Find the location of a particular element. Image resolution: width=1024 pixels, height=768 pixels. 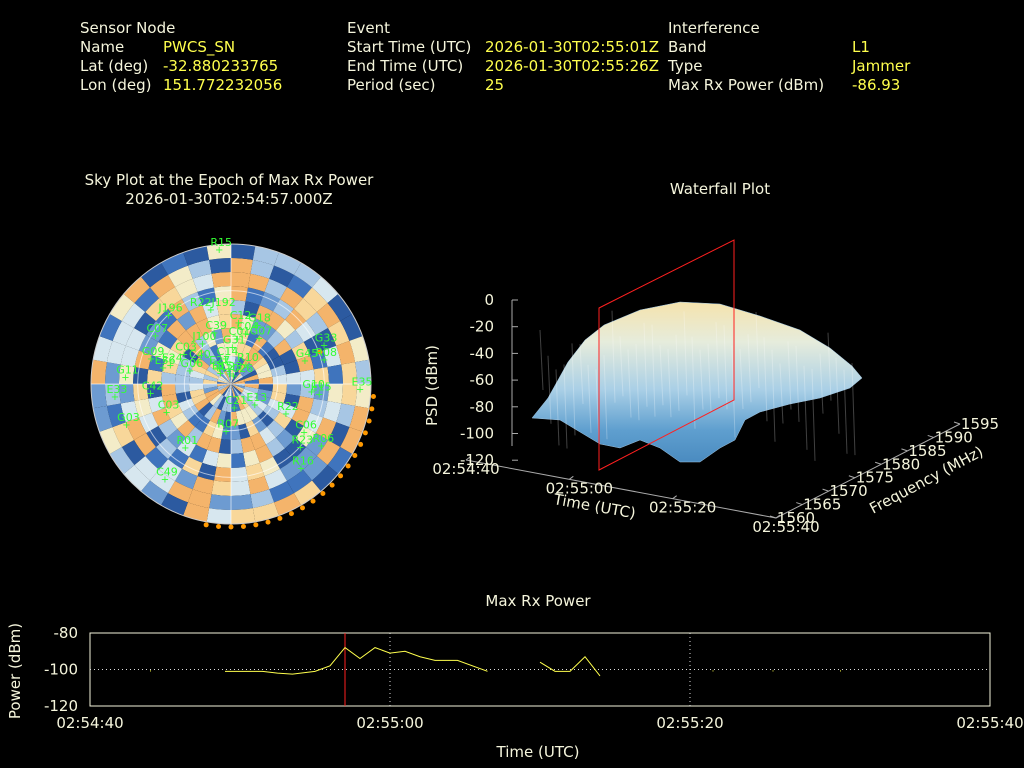

skyplot-satellite-label: R08 is located at coordinates (326, 352).